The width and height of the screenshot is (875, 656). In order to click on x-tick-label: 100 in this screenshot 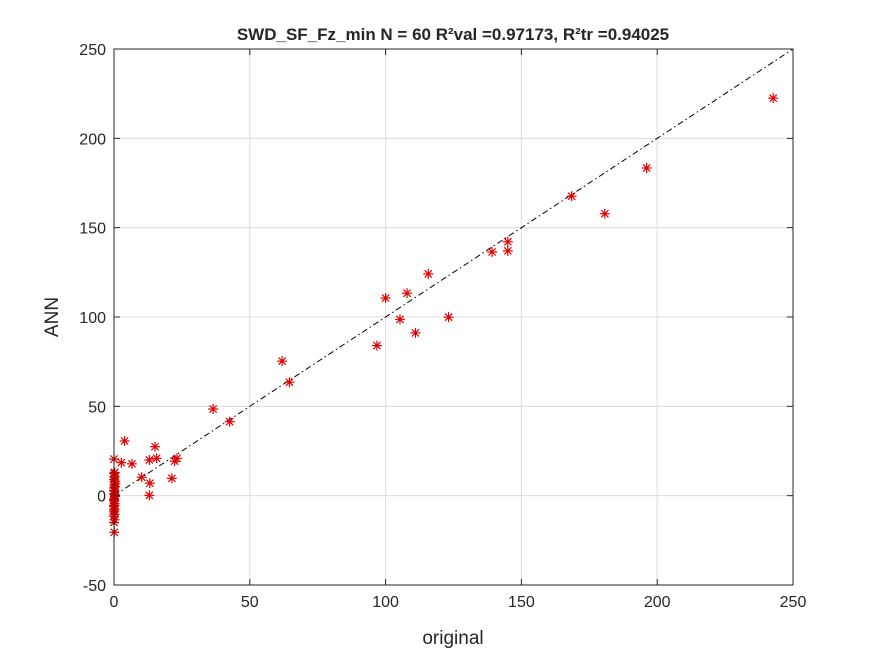, I will do `click(385, 602)`.